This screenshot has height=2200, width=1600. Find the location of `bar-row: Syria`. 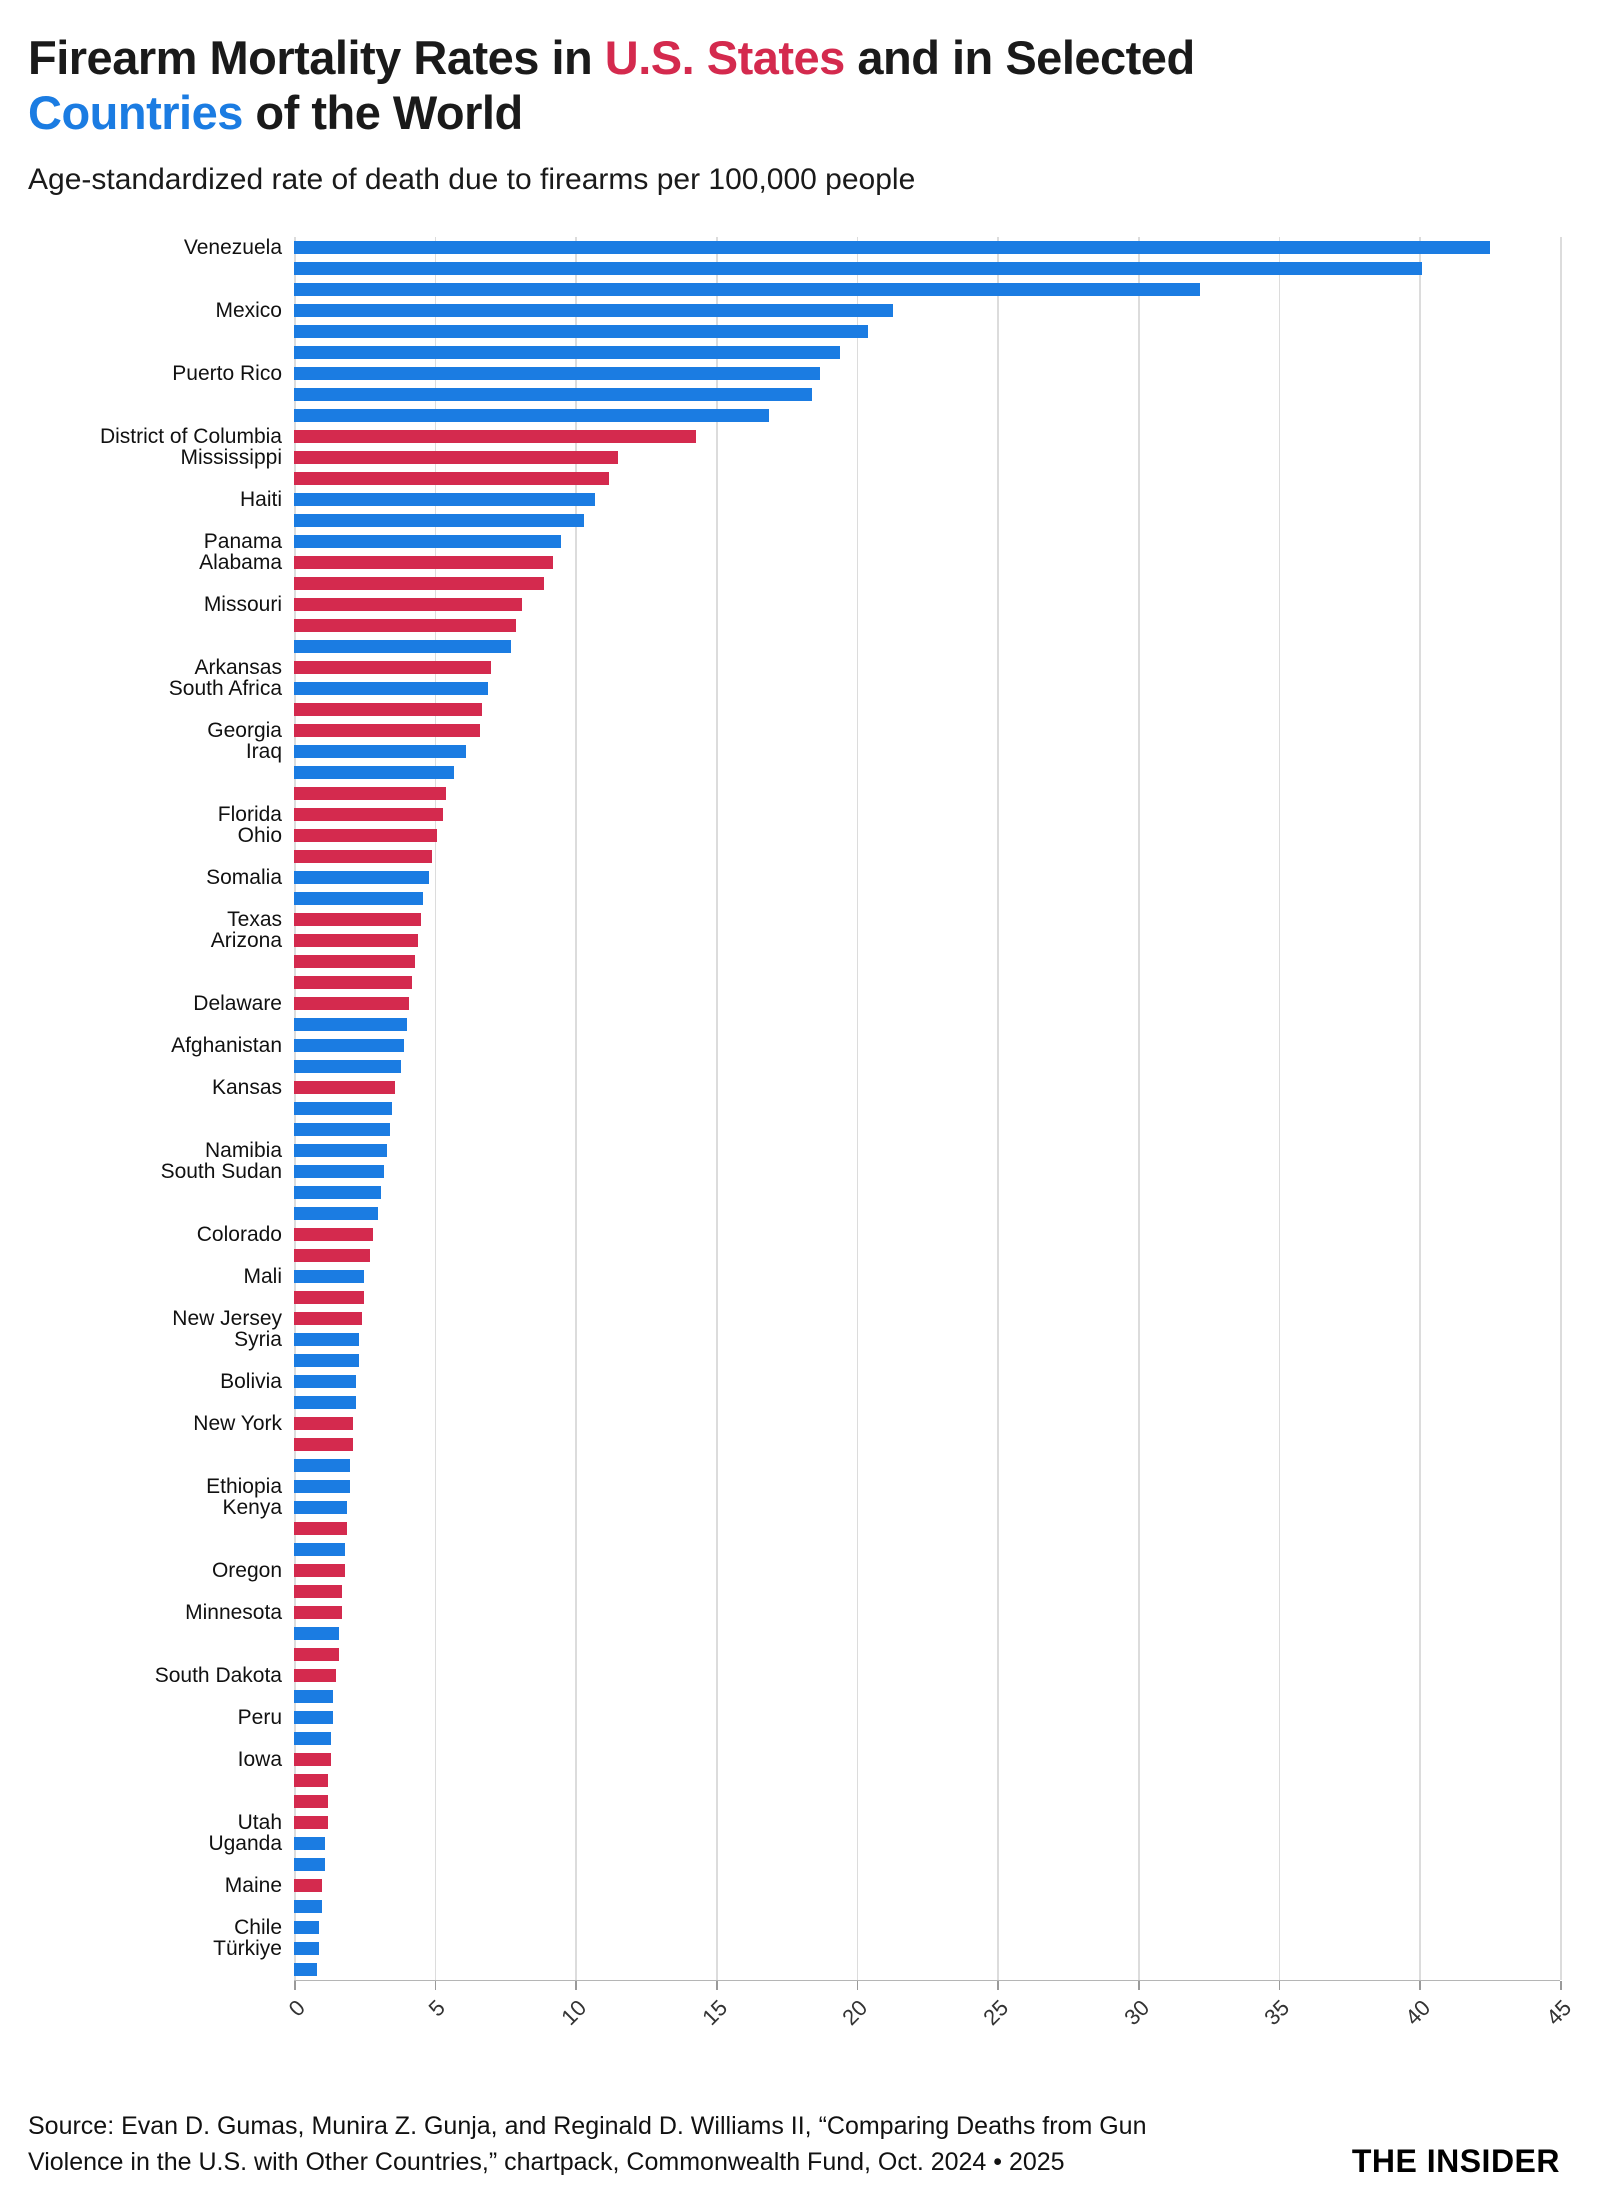

bar-row: Syria is located at coordinates (794, 1339).